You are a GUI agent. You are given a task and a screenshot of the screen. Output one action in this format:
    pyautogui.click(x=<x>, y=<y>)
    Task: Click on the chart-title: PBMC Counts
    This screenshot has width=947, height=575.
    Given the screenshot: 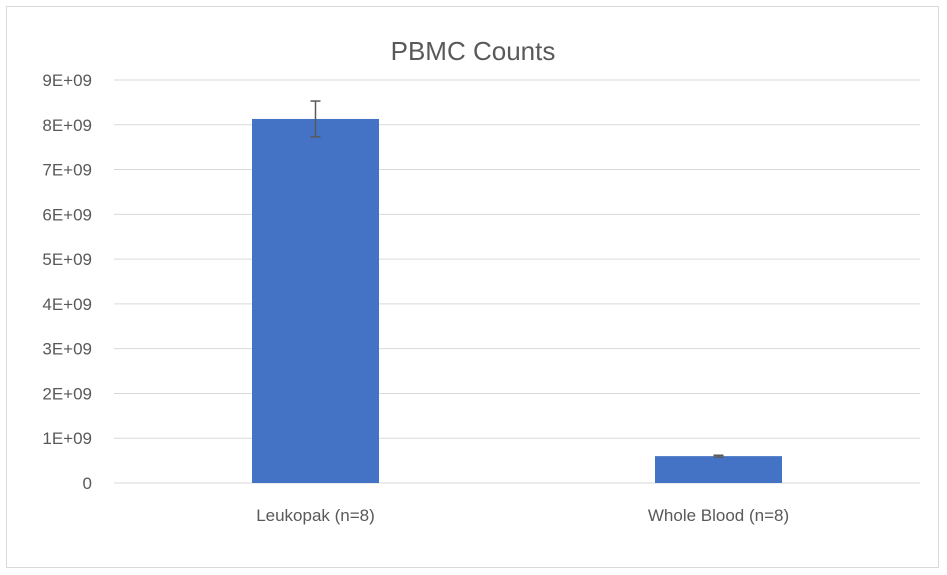 What is the action you would take?
    pyautogui.click(x=473, y=51)
    